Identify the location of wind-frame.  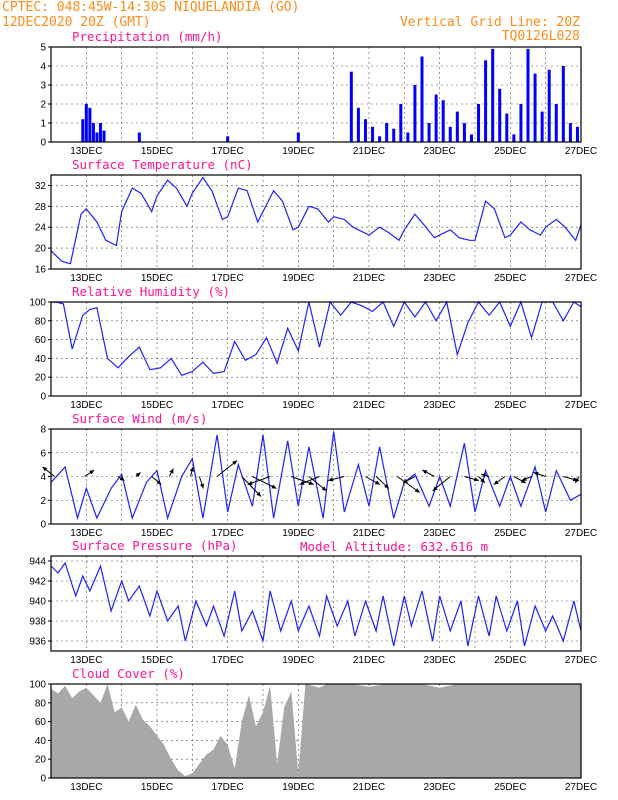
(316, 476).